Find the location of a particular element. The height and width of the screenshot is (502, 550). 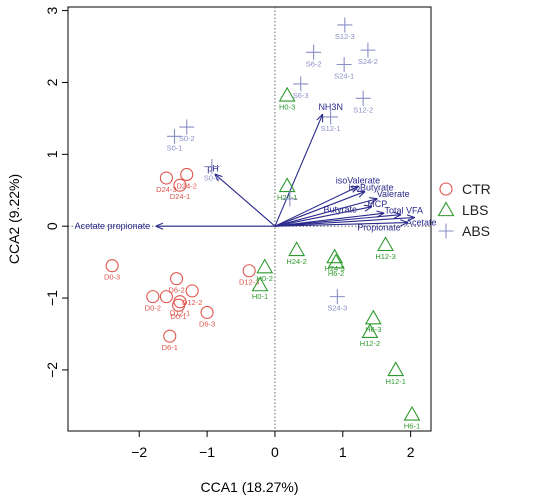

x-tick-label: −1 is located at coordinates (207, 452).